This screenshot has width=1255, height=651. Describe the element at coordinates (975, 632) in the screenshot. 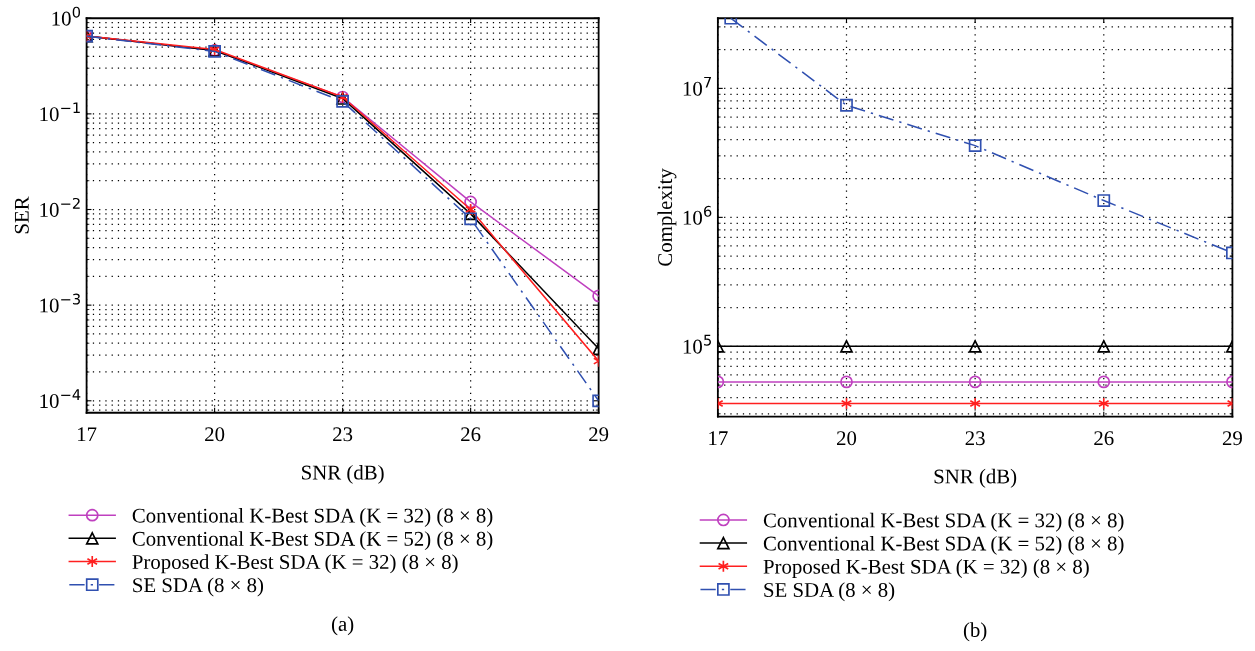

I see `text: (b)` at that location.